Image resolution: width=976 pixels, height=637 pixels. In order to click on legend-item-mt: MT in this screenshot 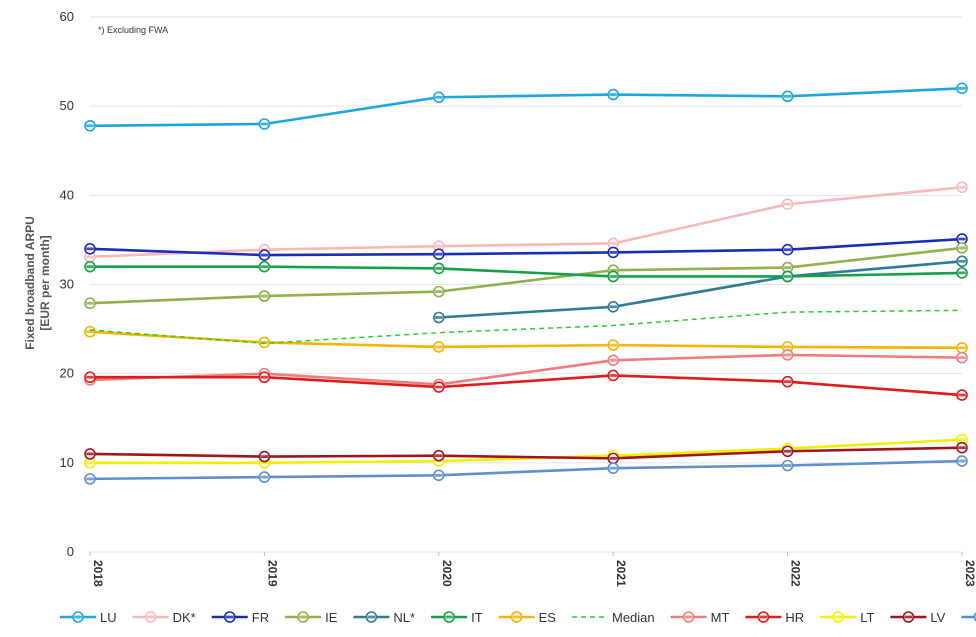, I will do `click(700, 617)`.